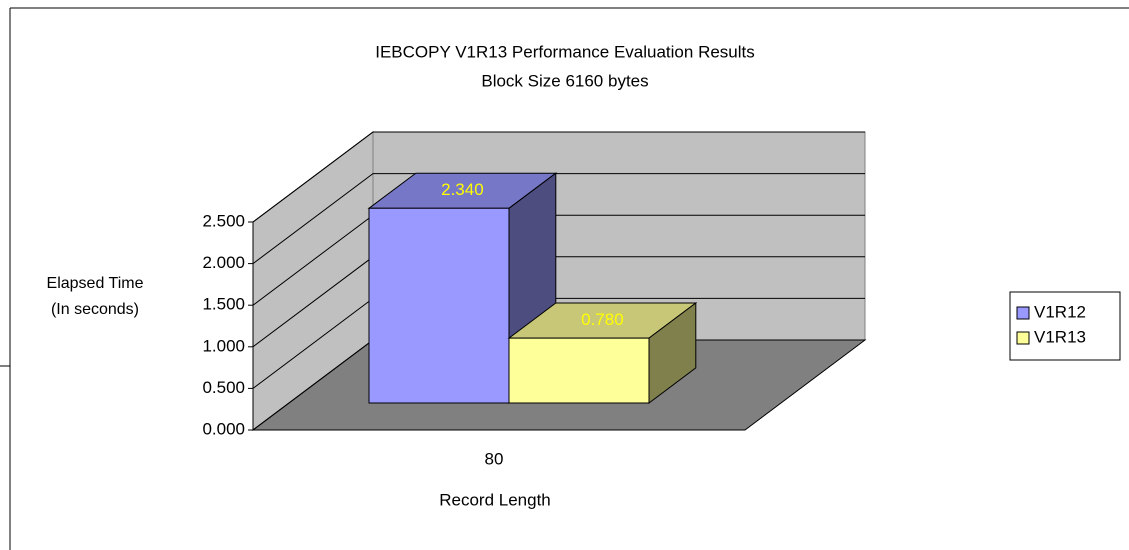 Image resolution: width=1129 pixels, height=550 pixels. What do you see at coordinates (495, 499) in the screenshot?
I see `x-axis-label: Record Length` at bounding box center [495, 499].